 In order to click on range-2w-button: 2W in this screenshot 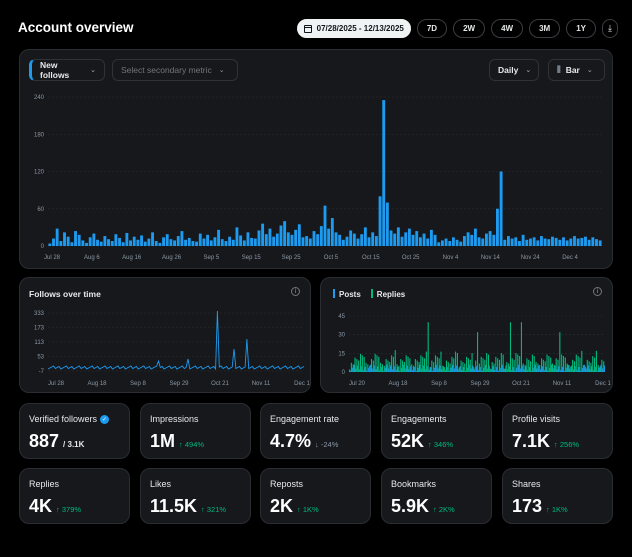, I will do `click(469, 28)`.